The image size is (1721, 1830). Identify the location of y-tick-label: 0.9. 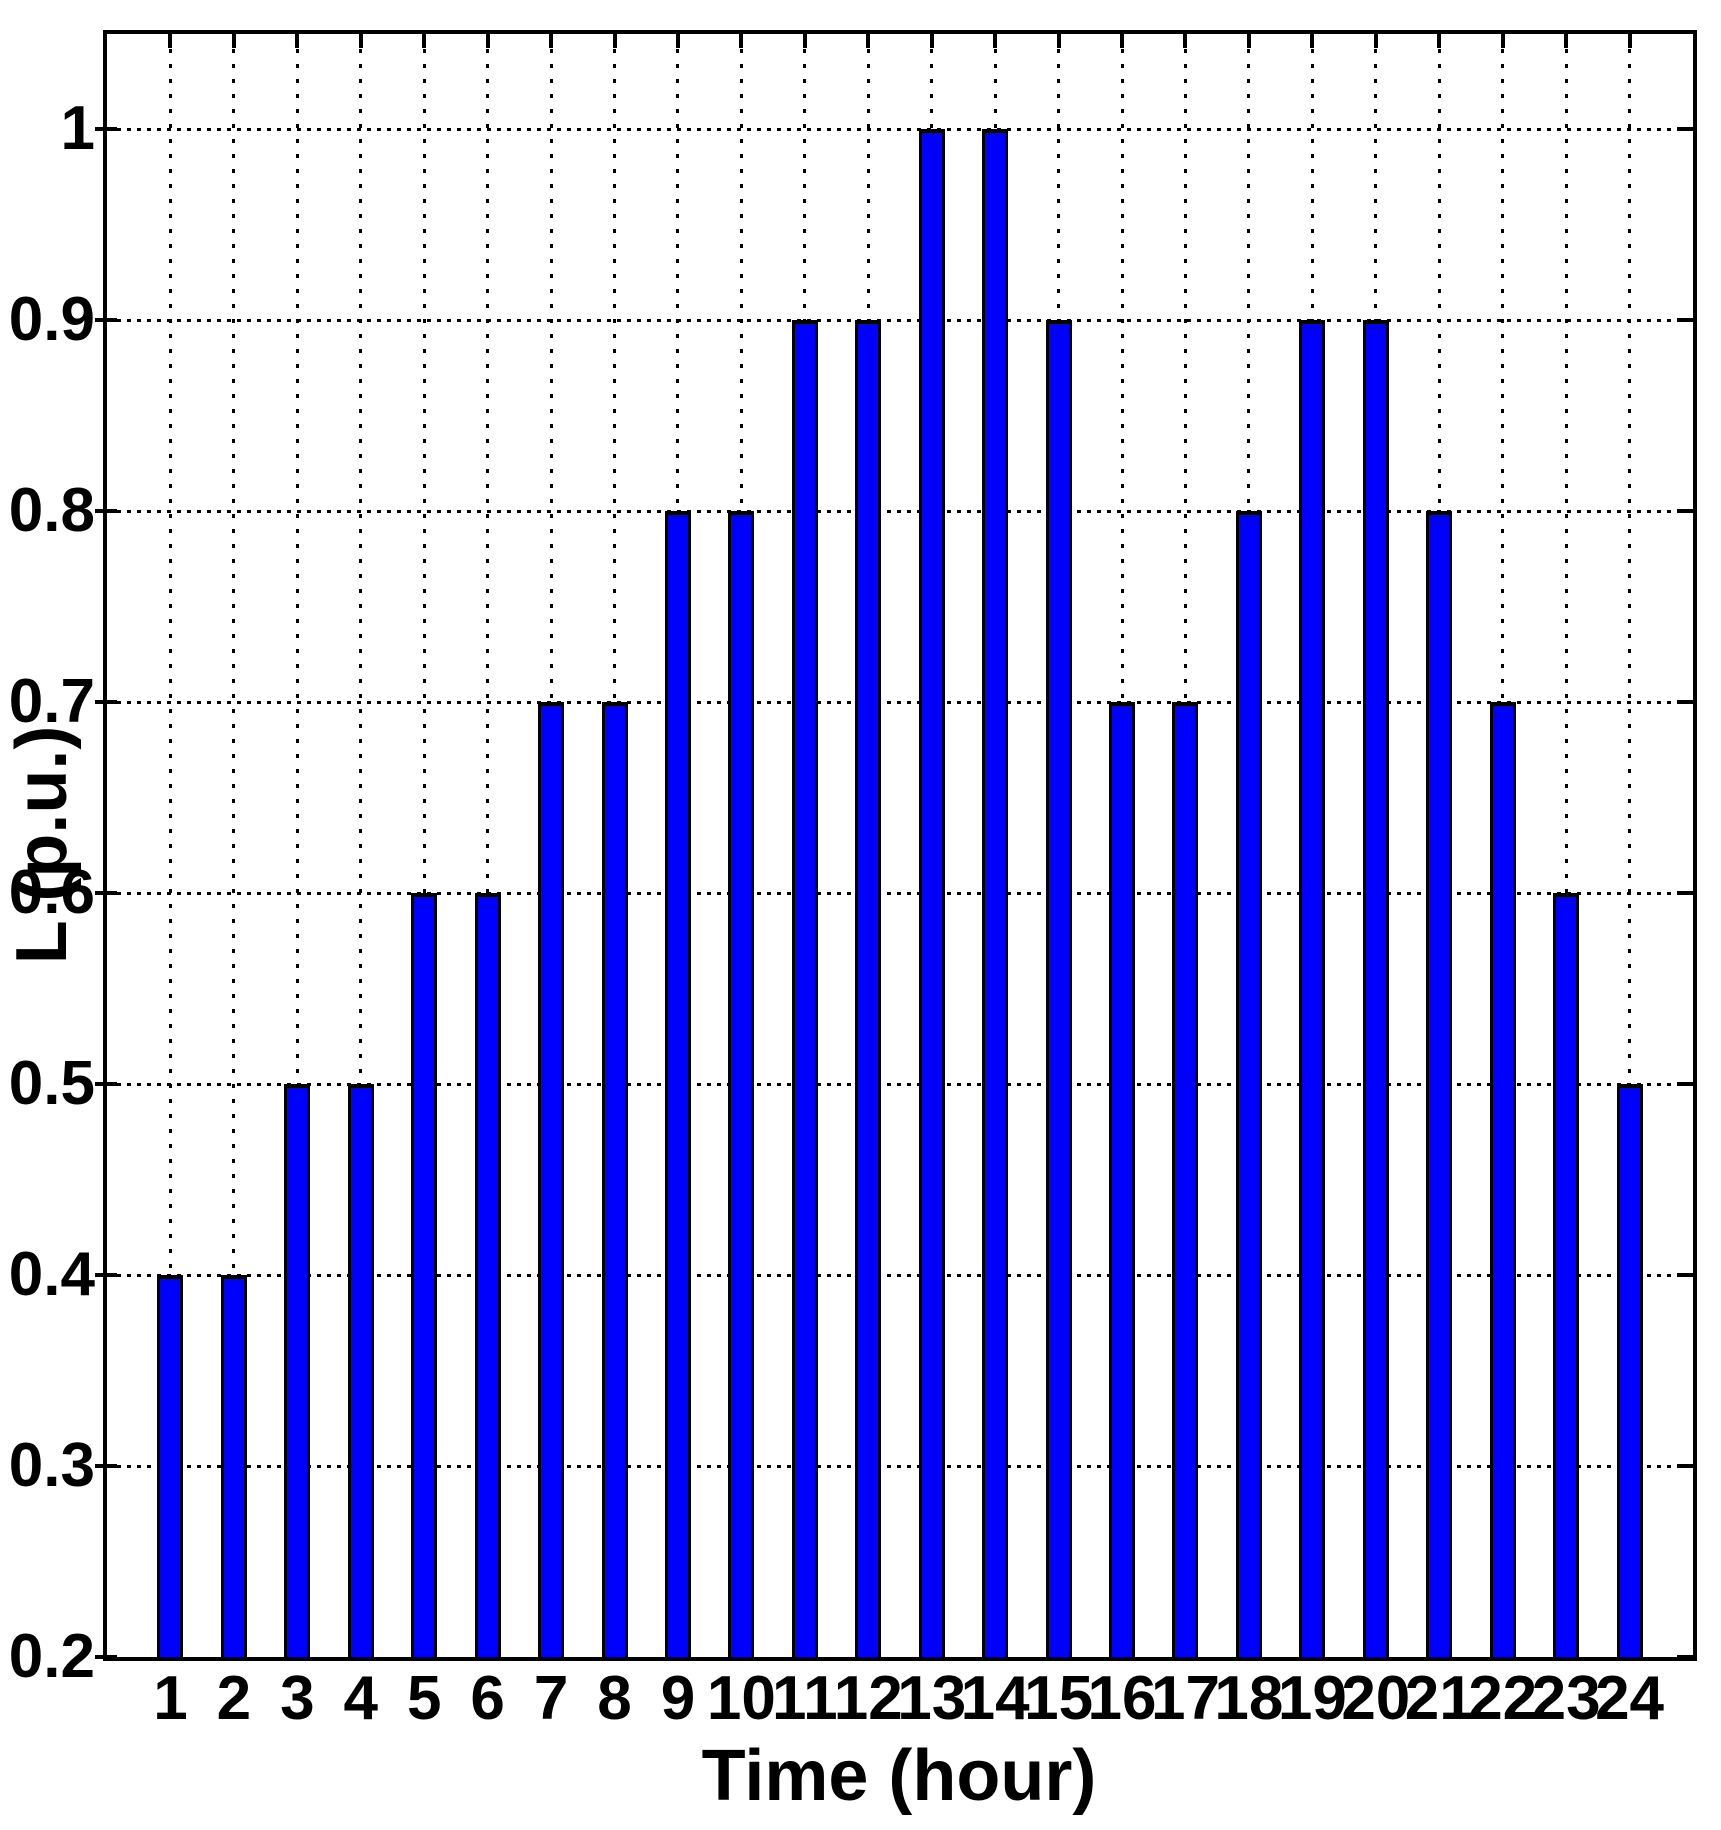
(51, 320).